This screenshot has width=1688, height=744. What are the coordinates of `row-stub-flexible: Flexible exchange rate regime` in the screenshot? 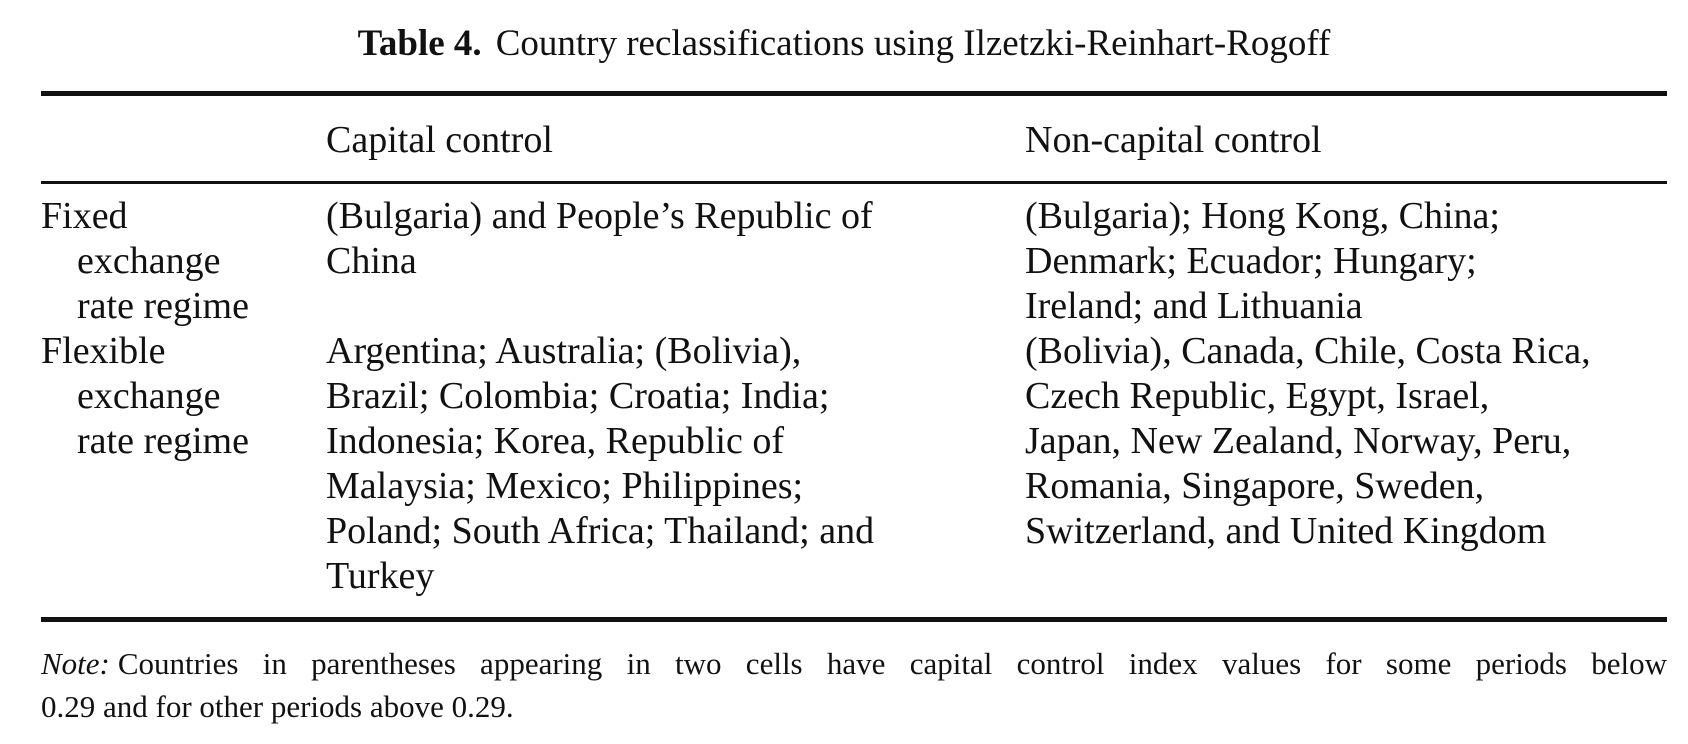 It's located at (145, 396).